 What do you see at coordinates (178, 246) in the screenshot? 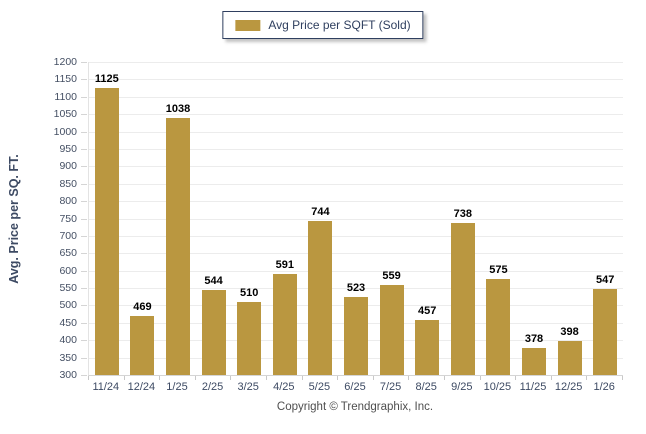
I see `bar-1/25` at bounding box center [178, 246].